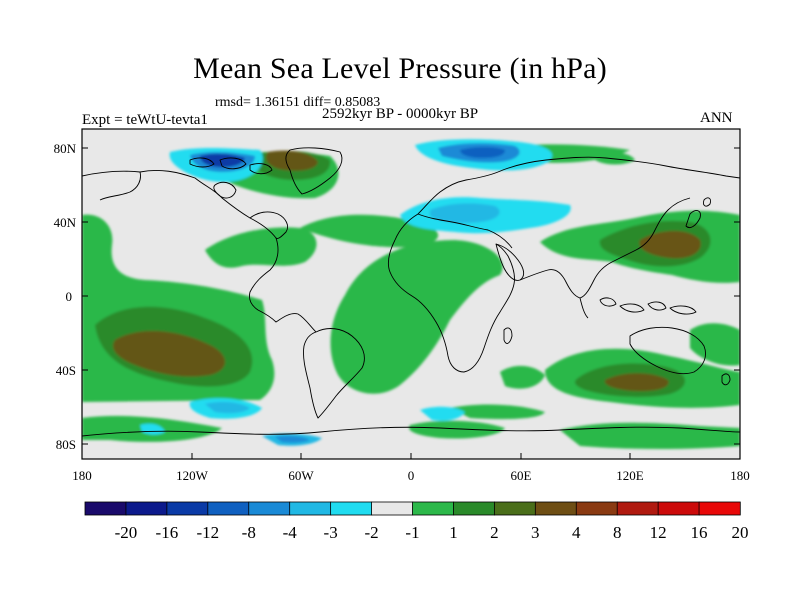  Describe the element at coordinates (453, 532) in the screenshot. I see `colorbar-label-8: 1` at that location.